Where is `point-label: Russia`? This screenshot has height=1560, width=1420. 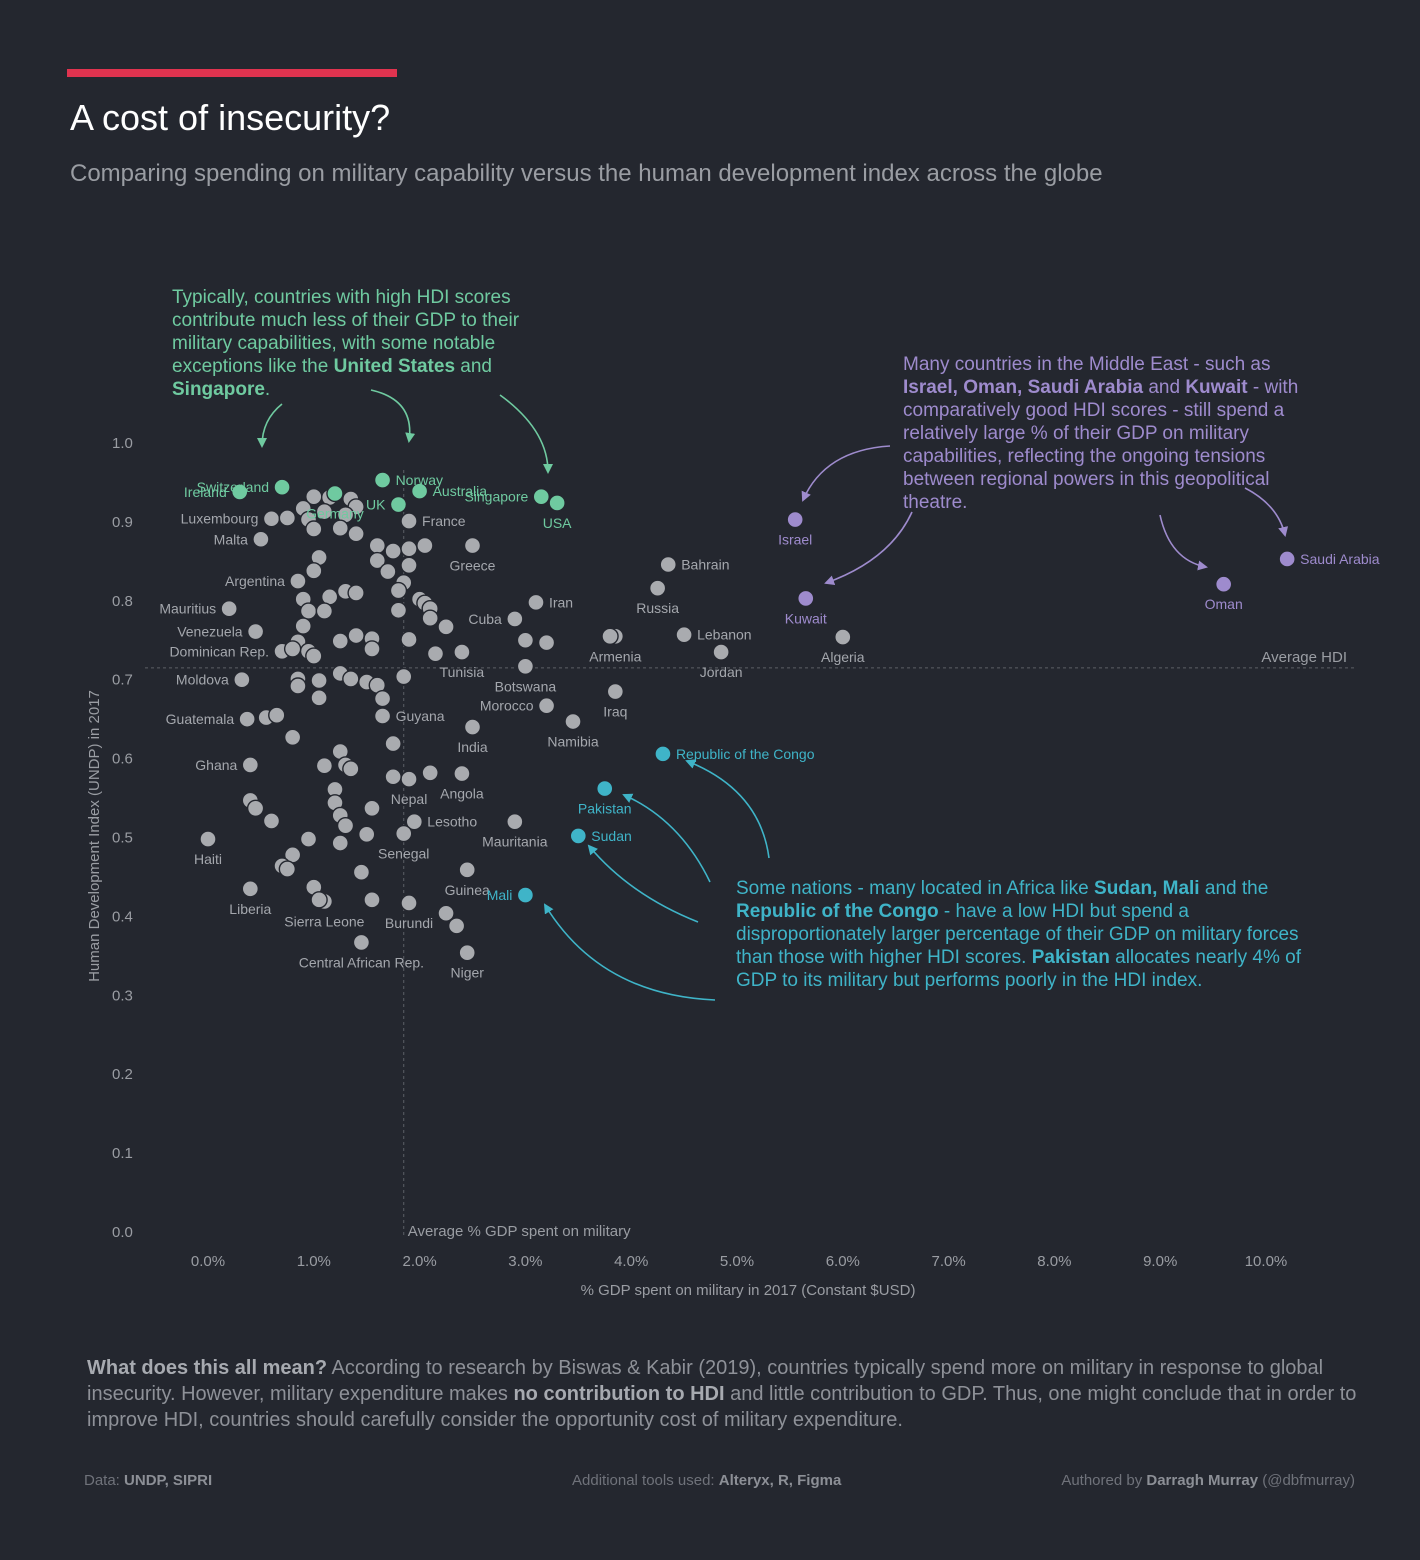
point-label: Russia is located at coordinates (657, 608).